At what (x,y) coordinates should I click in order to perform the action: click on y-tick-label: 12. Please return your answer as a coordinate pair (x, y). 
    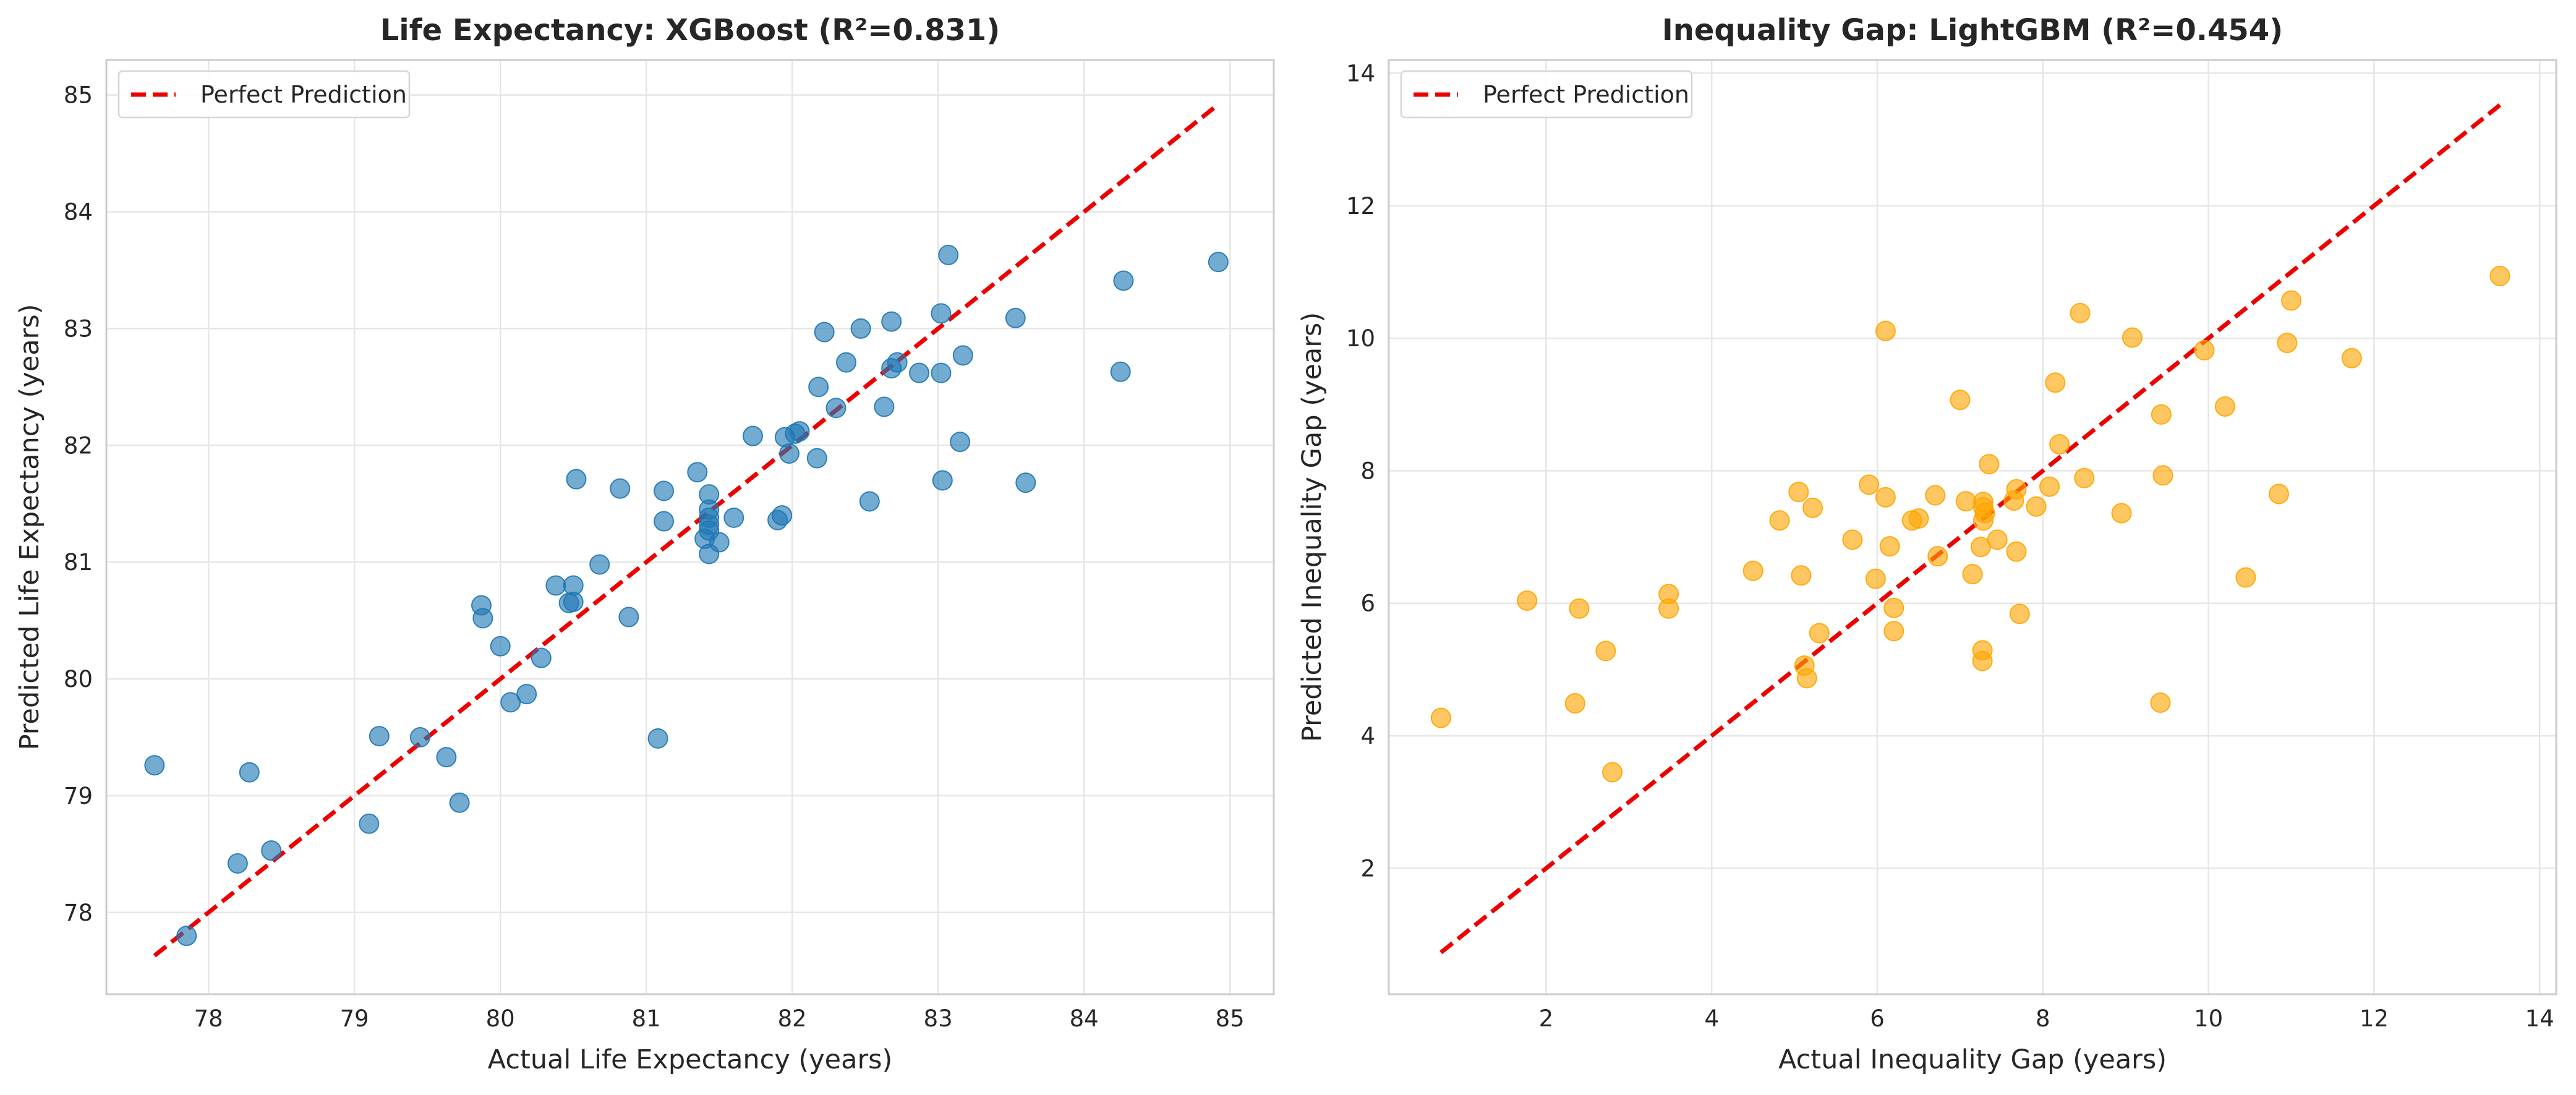
    Looking at the image, I should click on (1360, 206).